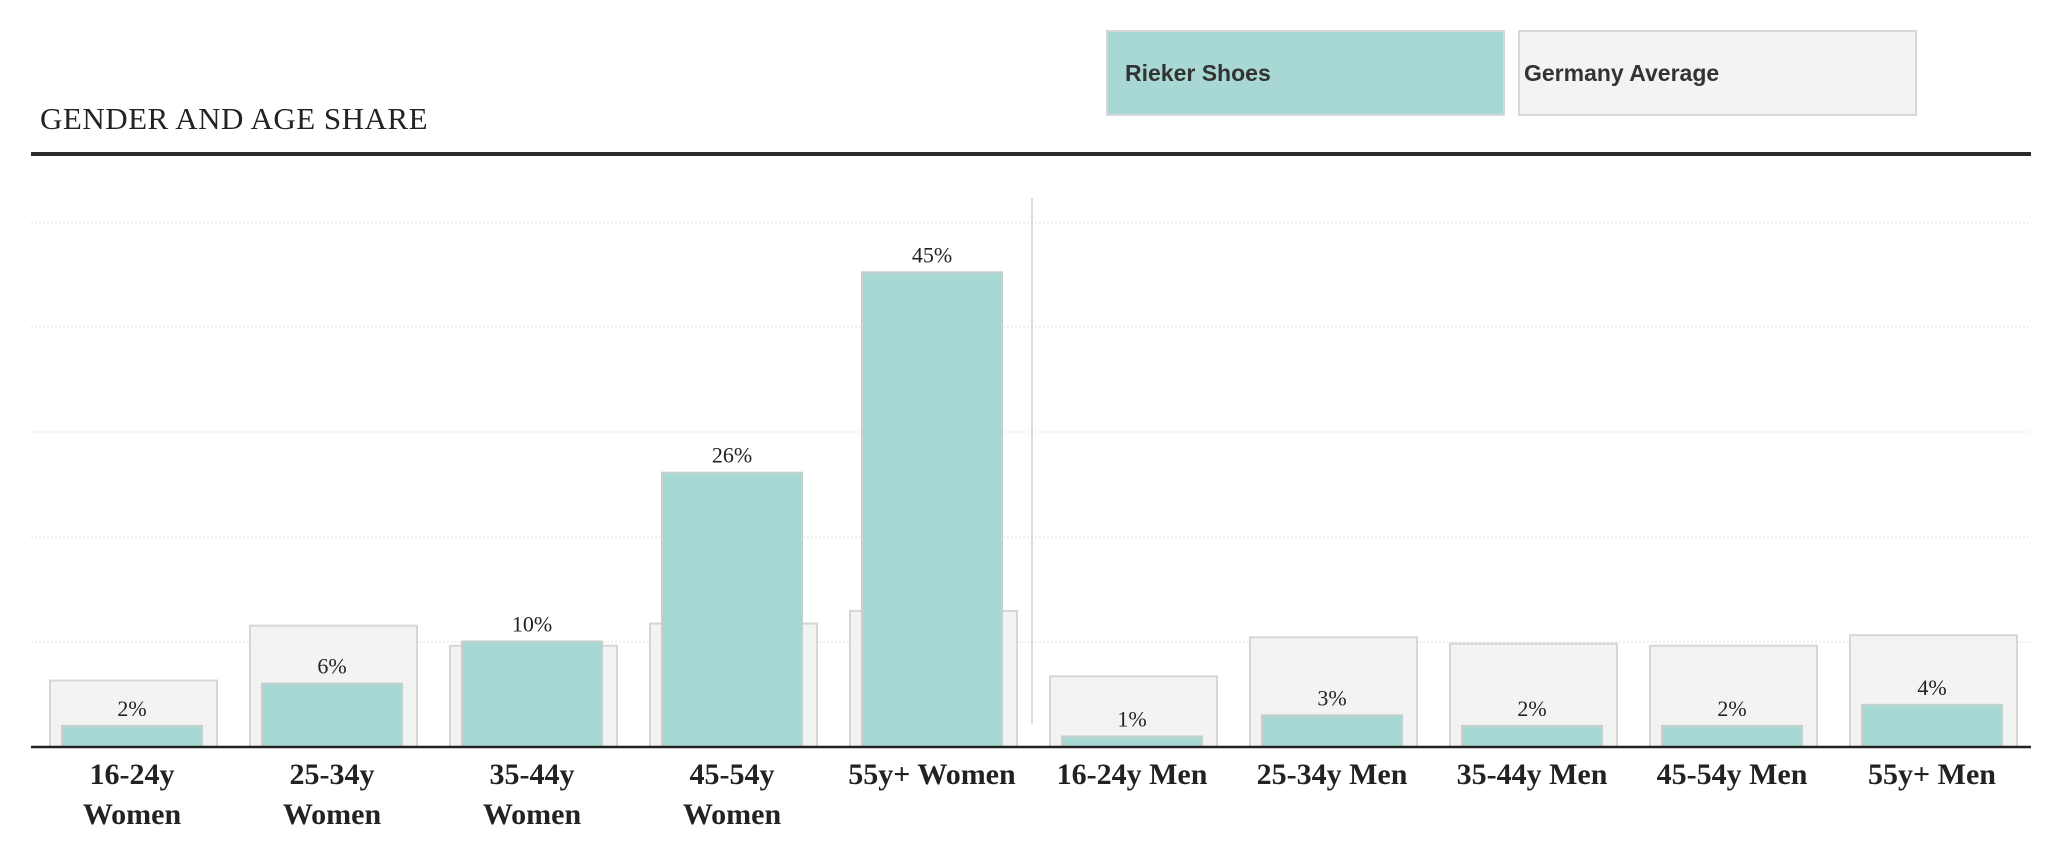 This screenshot has height=854, width=2061. What do you see at coordinates (1932, 774) in the screenshot?
I see `x-tick-label: 55y+ Men` at bounding box center [1932, 774].